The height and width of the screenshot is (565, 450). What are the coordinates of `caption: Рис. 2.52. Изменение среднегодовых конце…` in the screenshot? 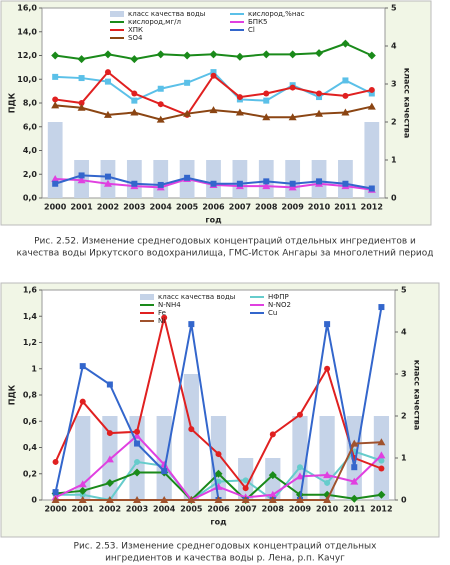 It's located at (225, 242).